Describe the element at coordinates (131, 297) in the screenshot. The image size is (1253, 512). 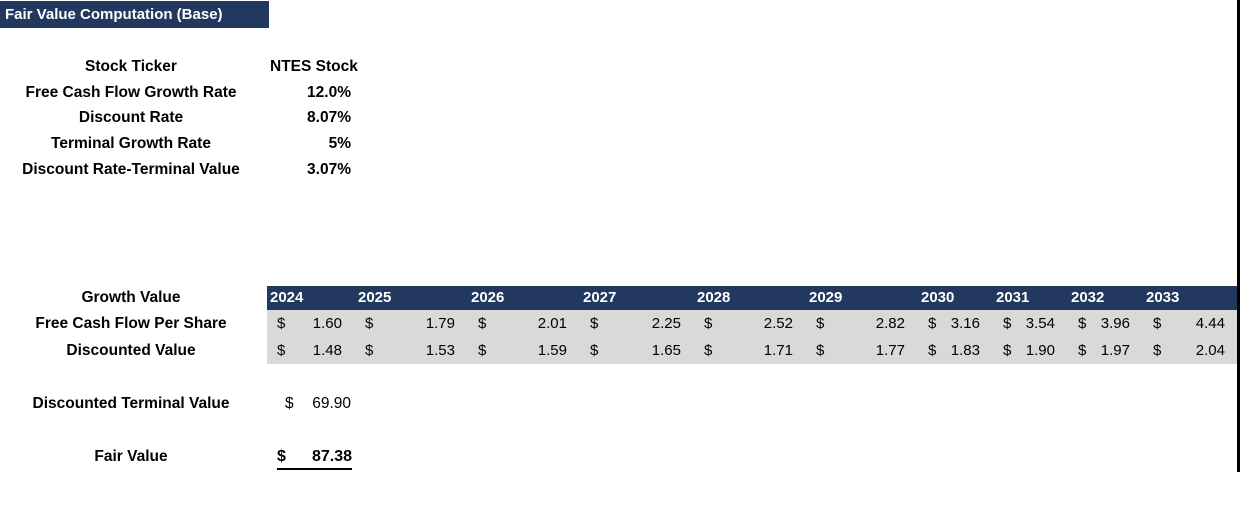
I see `row-label-growth-value: Growth Value` at that location.